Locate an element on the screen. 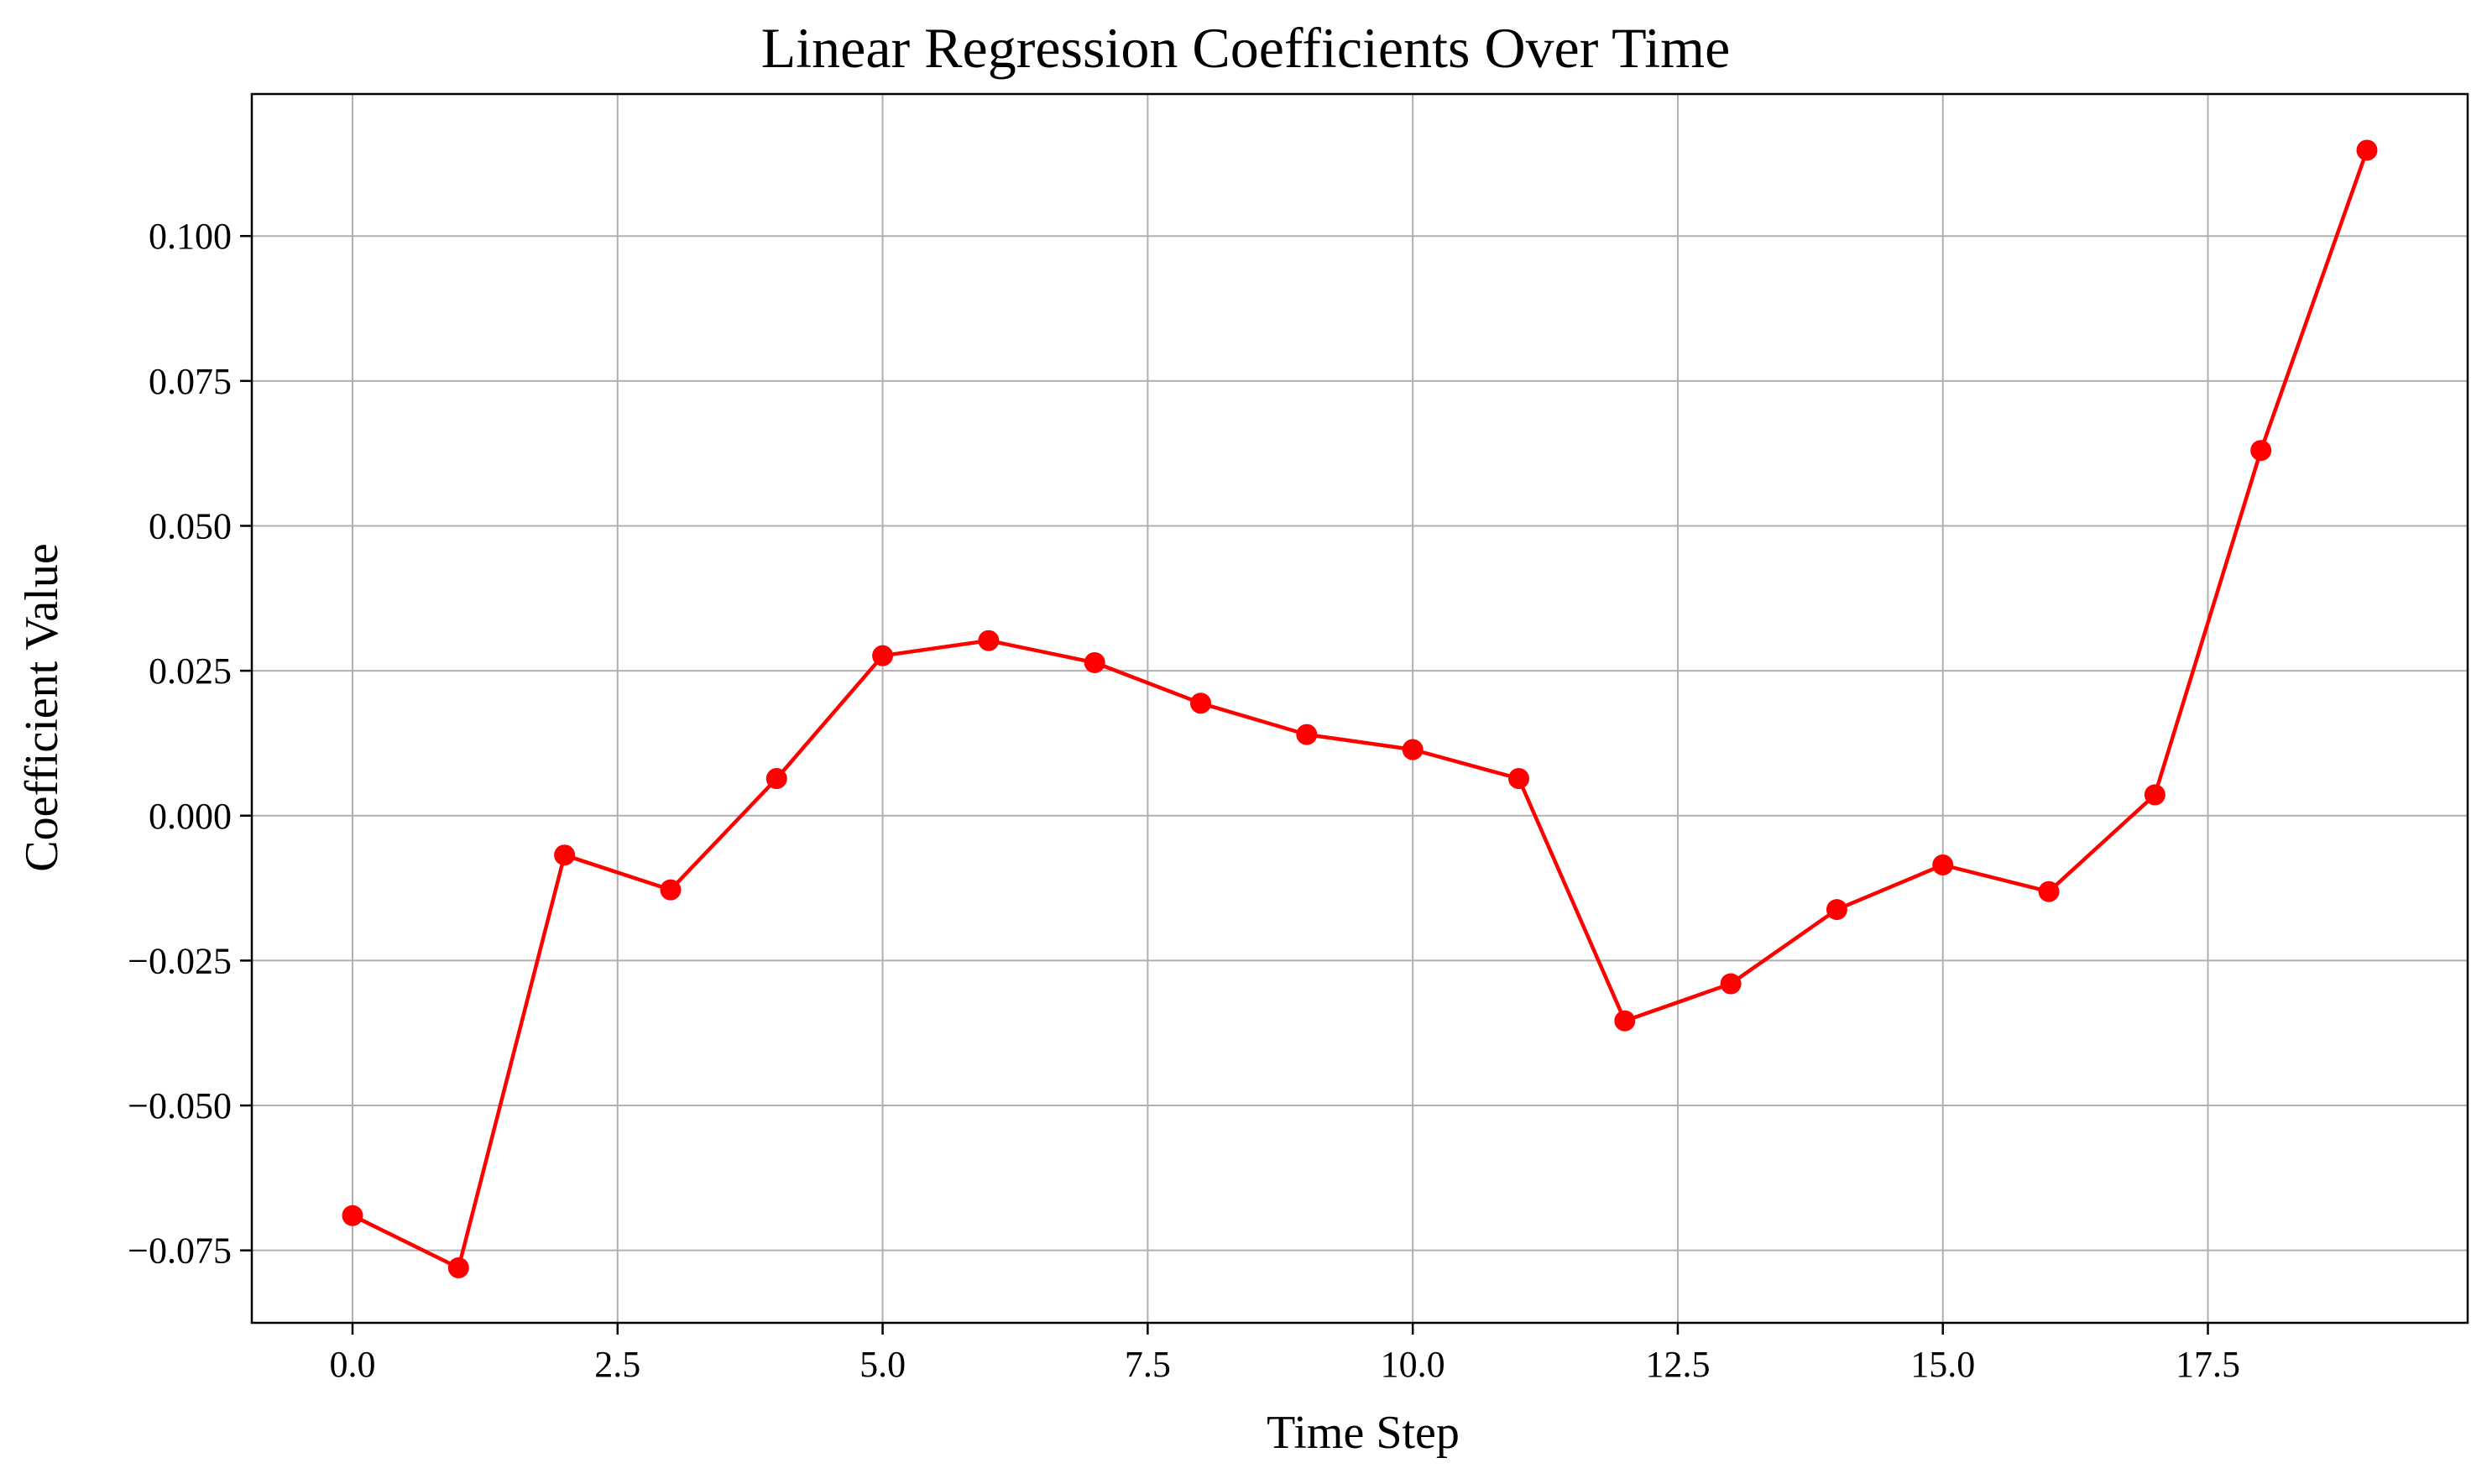 The image size is (2492, 1484). x-tick-label: 0.0 is located at coordinates (353, 1364).